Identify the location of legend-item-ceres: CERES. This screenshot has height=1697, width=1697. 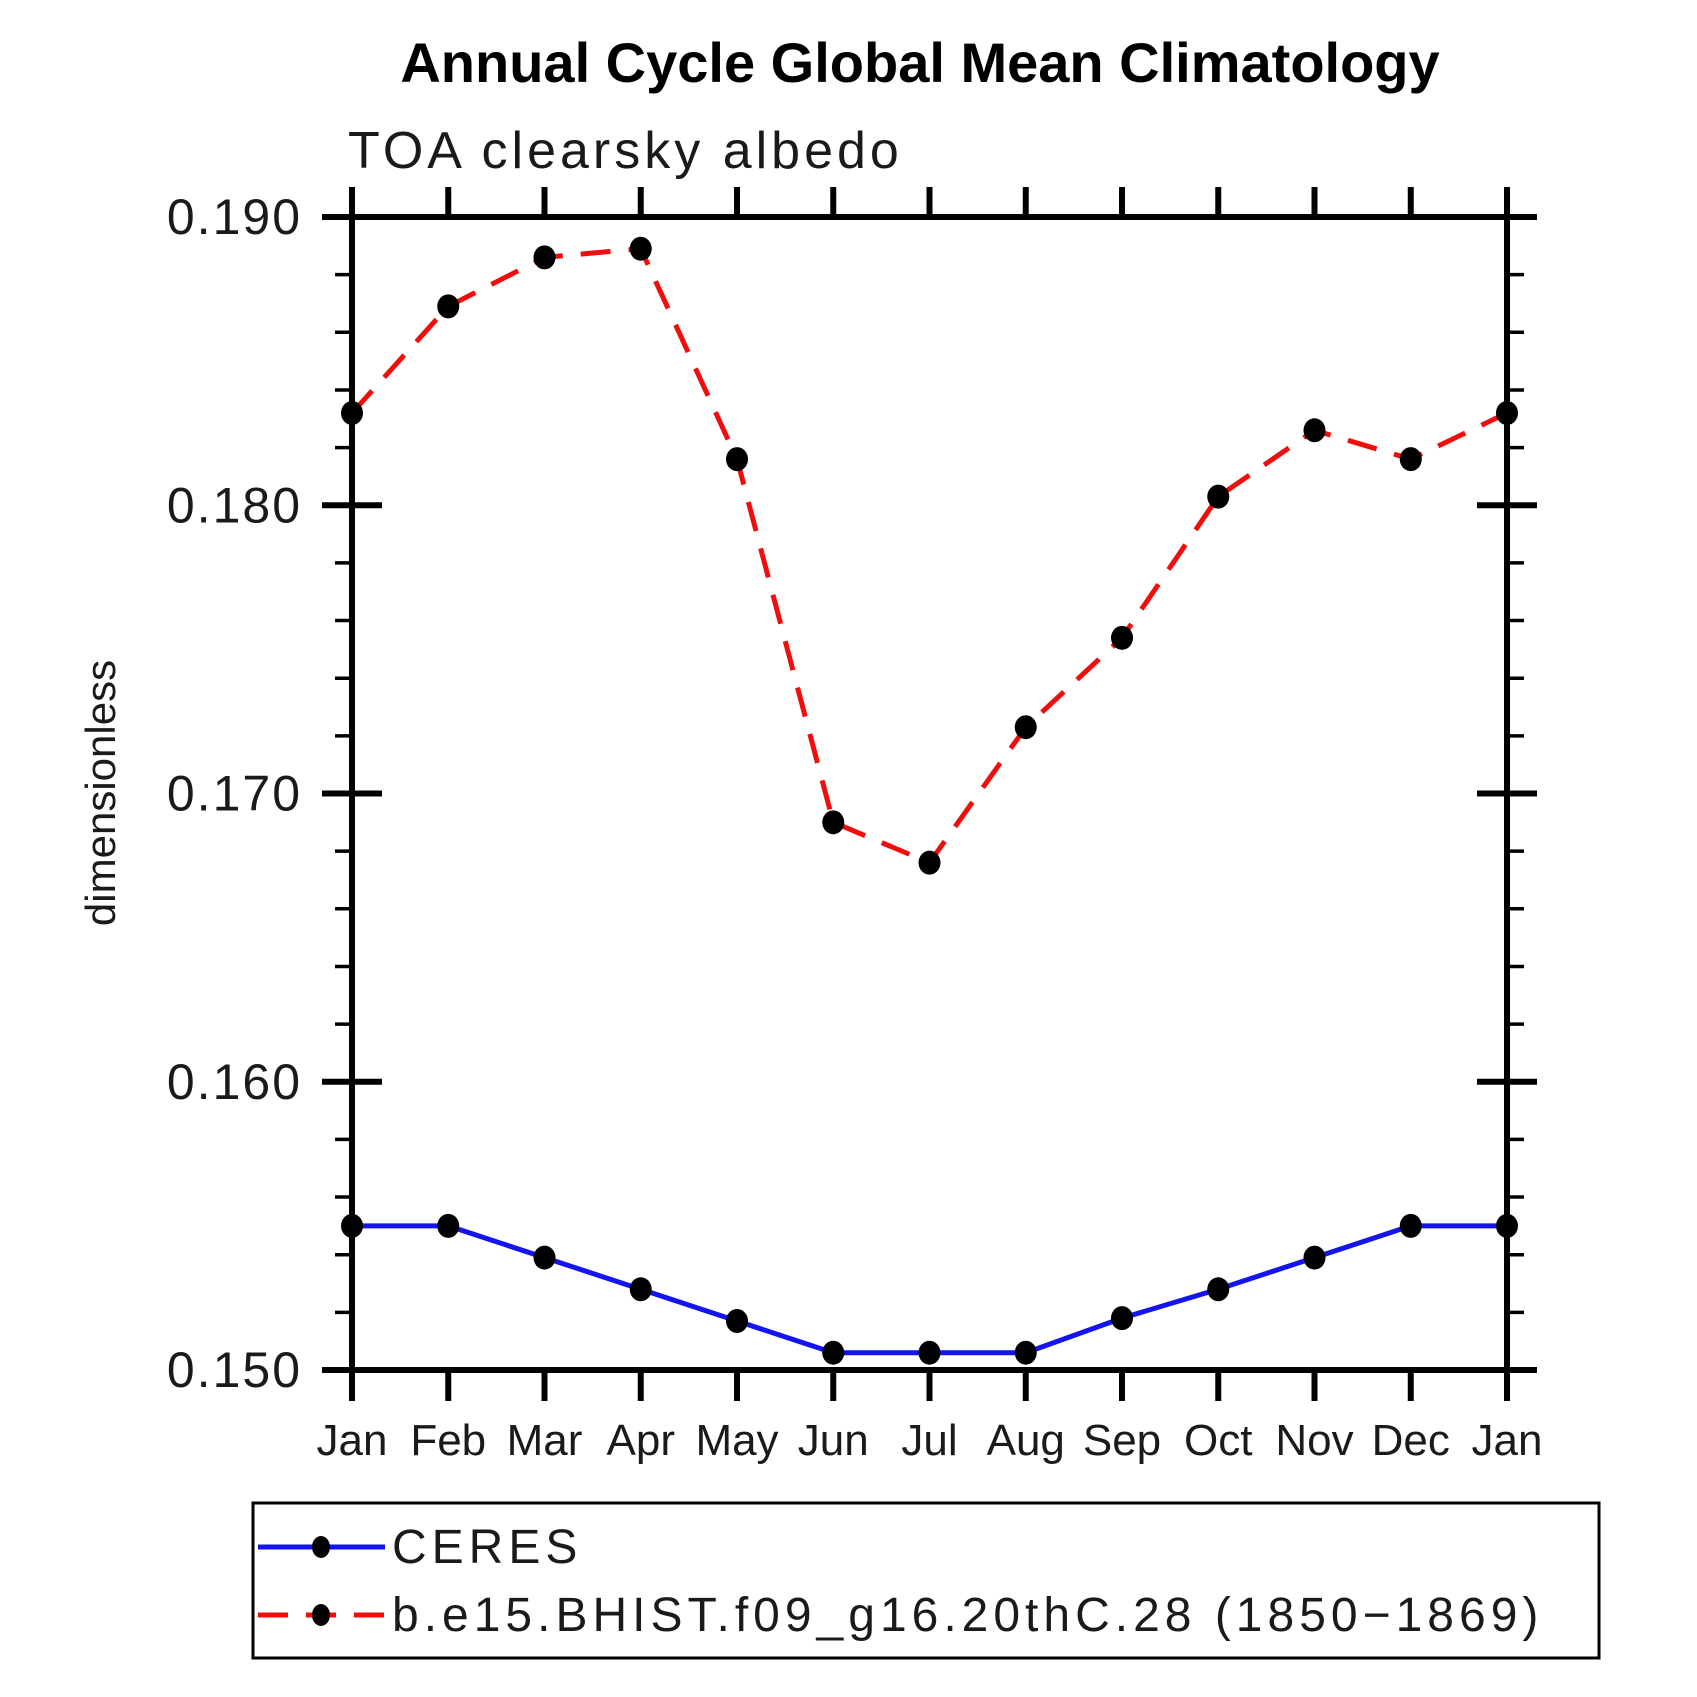
(420, 1547).